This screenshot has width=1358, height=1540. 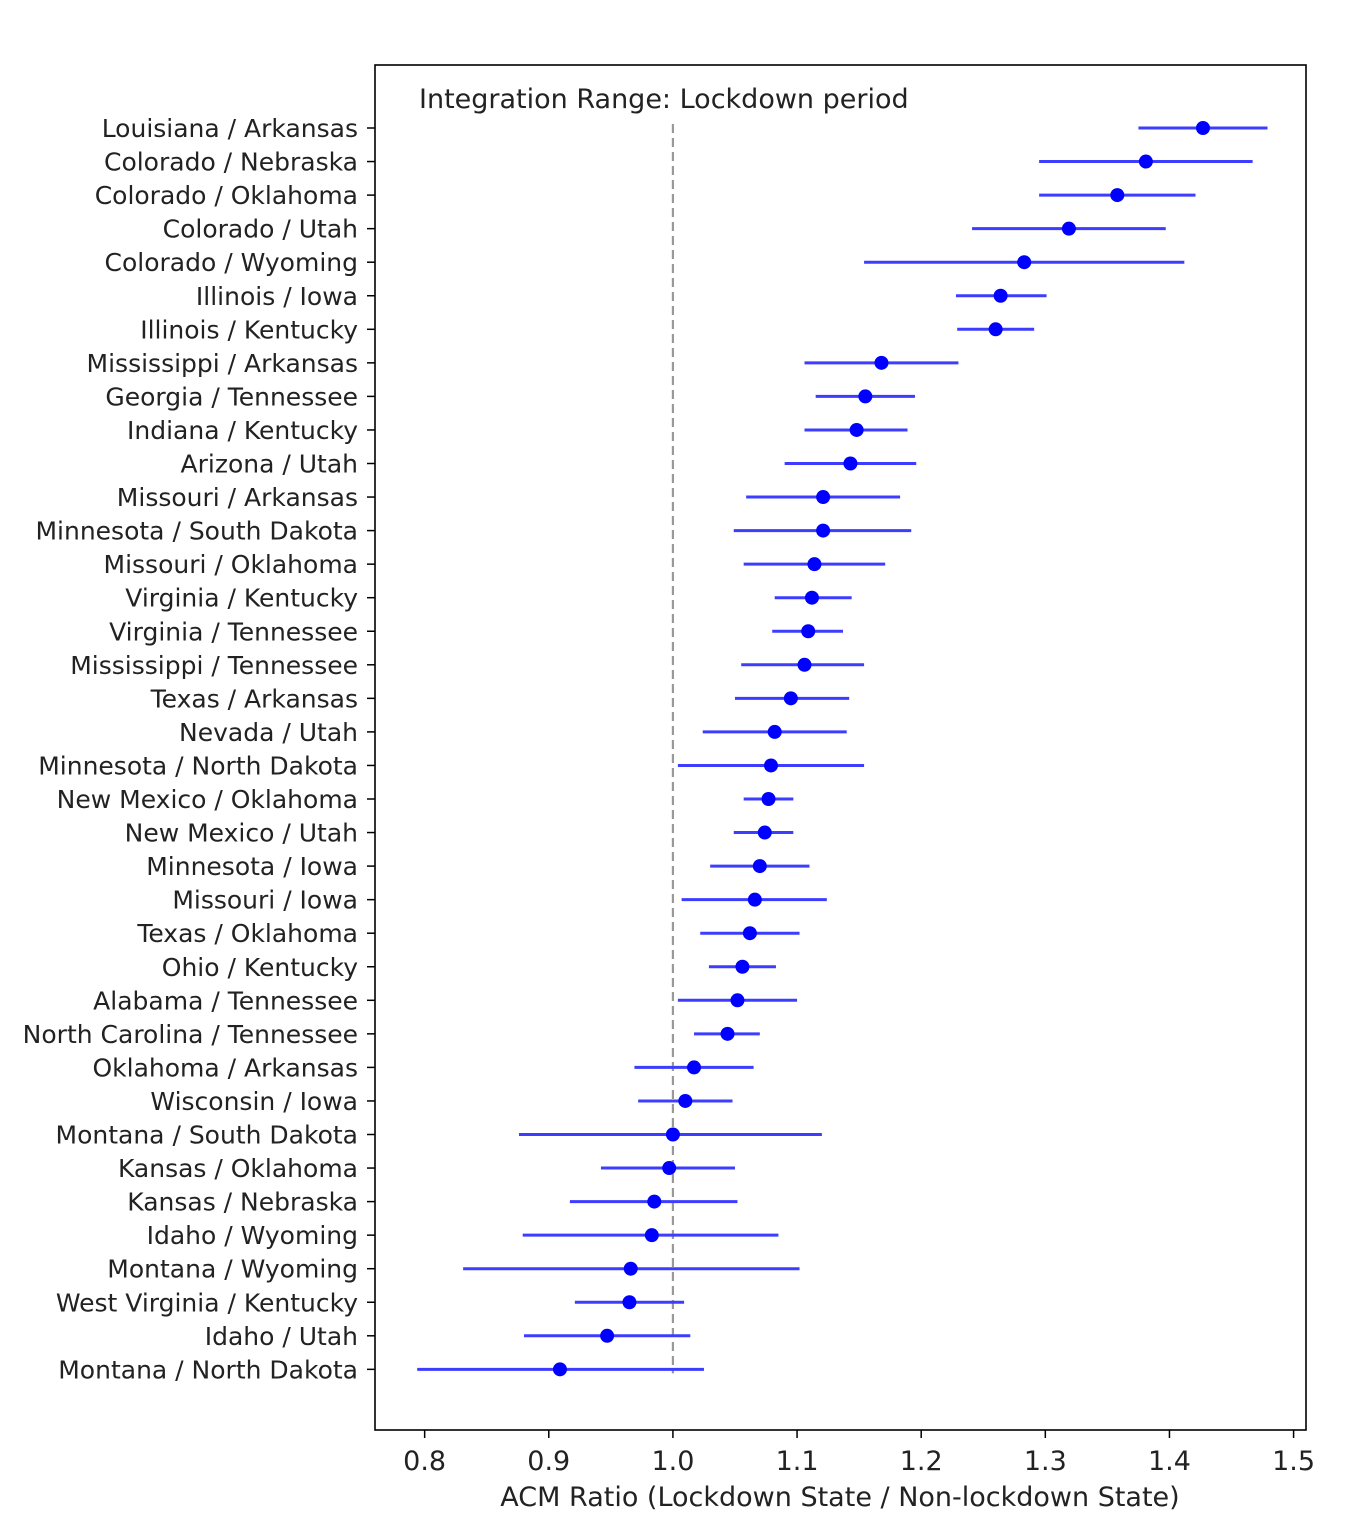 I want to click on y-tick-label: New Mexico / Oklahoma, so click(x=207, y=799).